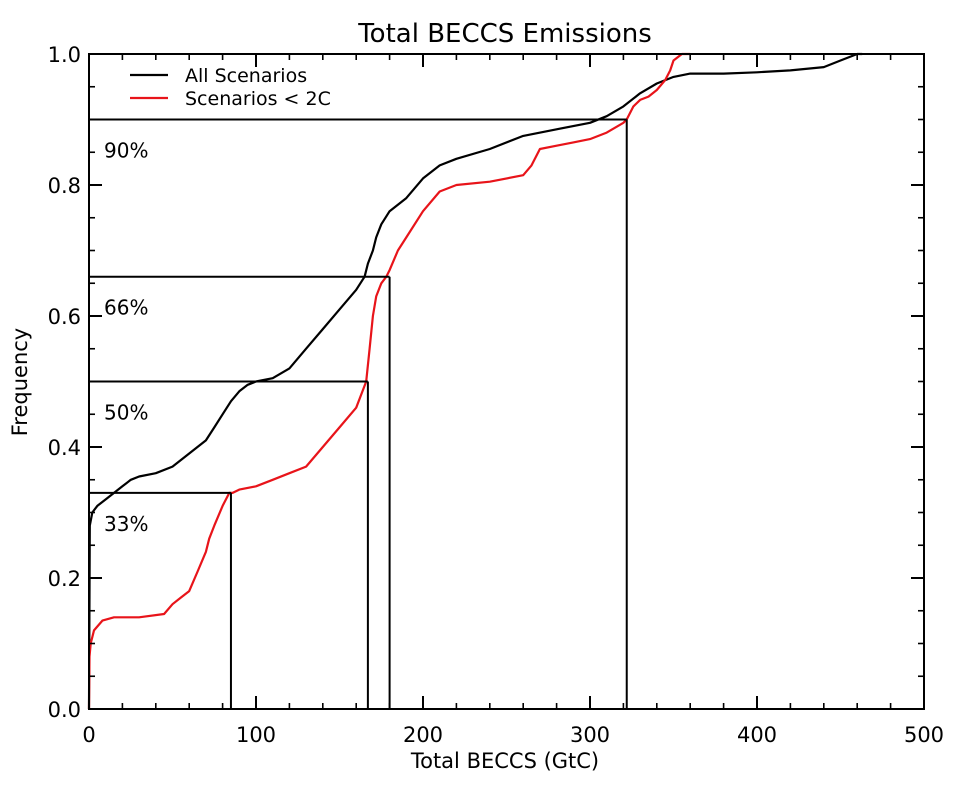 The width and height of the screenshot is (965, 802). What do you see at coordinates (423, 735) in the screenshot?
I see `x-tick-label: 200` at bounding box center [423, 735].